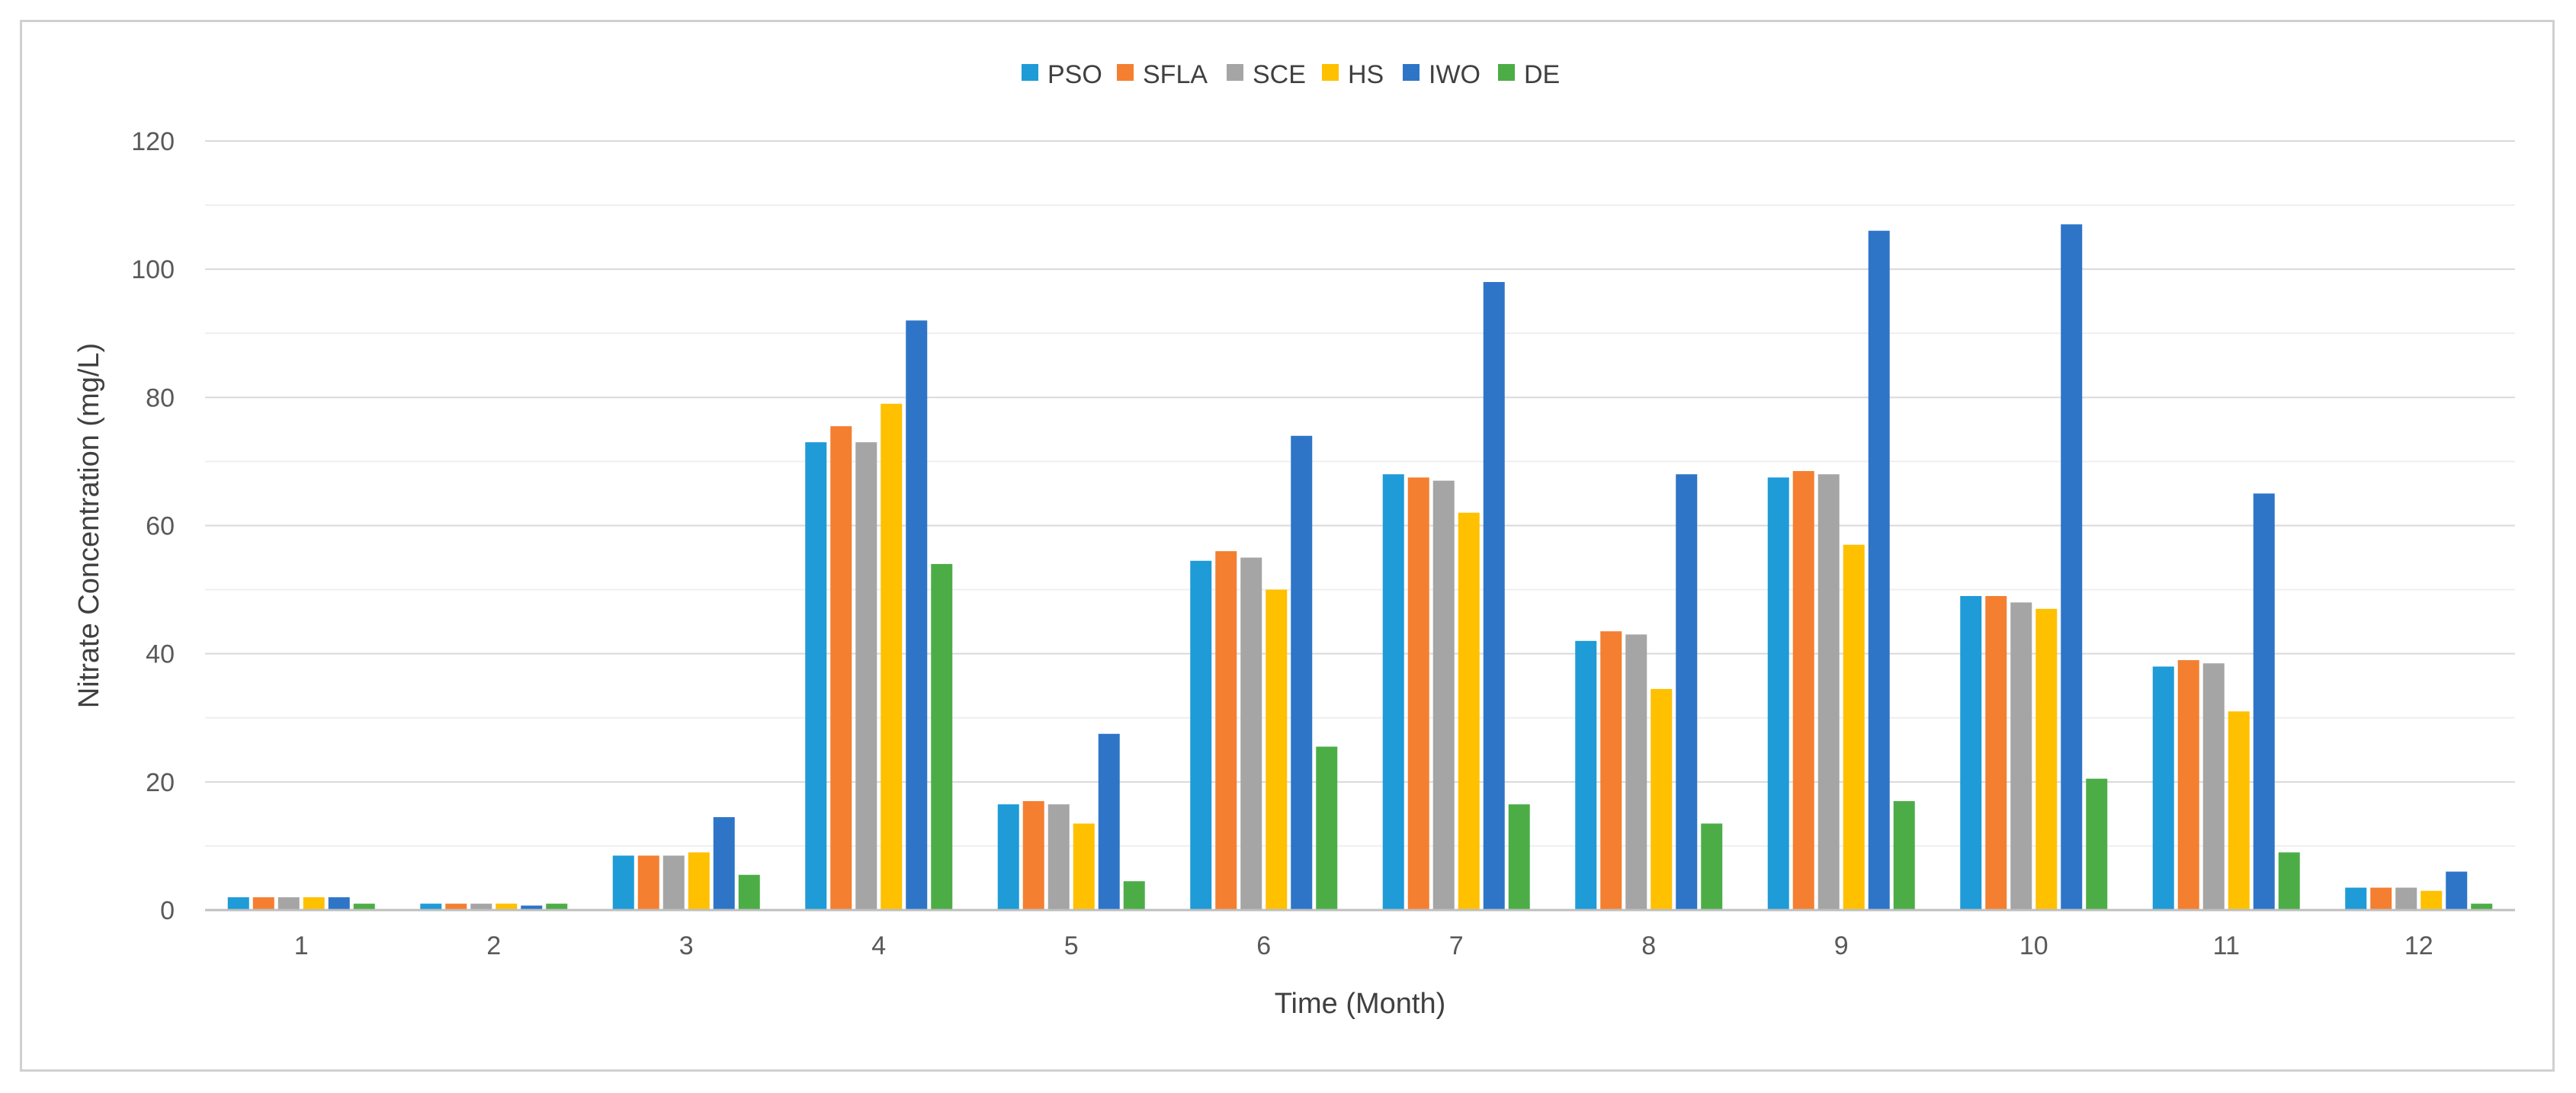 The height and width of the screenshot is (1093, 2576). What do you see at coordinates (1175, 74) in the screenshot?
I see `legend-label-sfla: SFLA` at bounding box center [1175, 74].